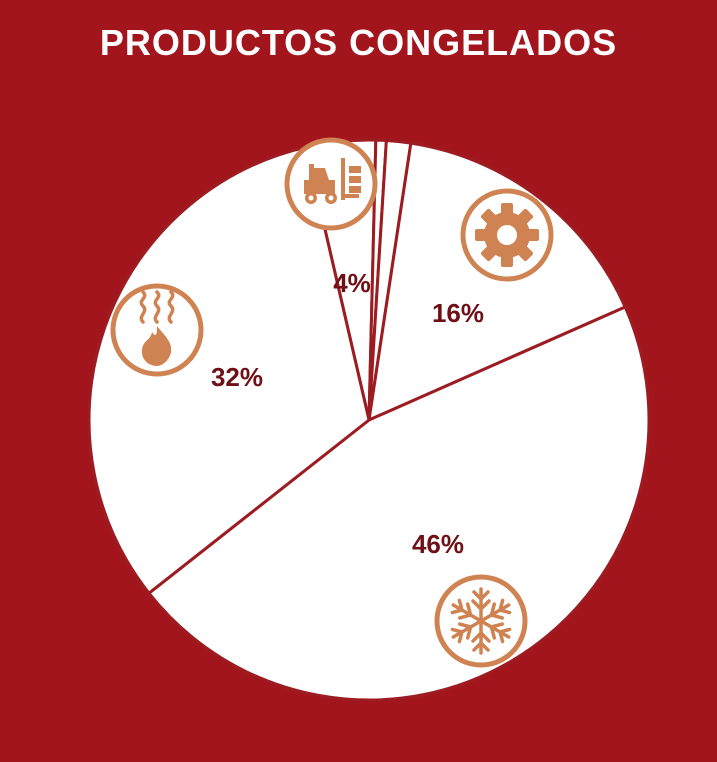 The height and width of the screenshot is (762, 717). What do you see at coordinates (352, 283) in the screenshot?
I see `slice-percent-label: 4%` at bounding box center [352, 283].